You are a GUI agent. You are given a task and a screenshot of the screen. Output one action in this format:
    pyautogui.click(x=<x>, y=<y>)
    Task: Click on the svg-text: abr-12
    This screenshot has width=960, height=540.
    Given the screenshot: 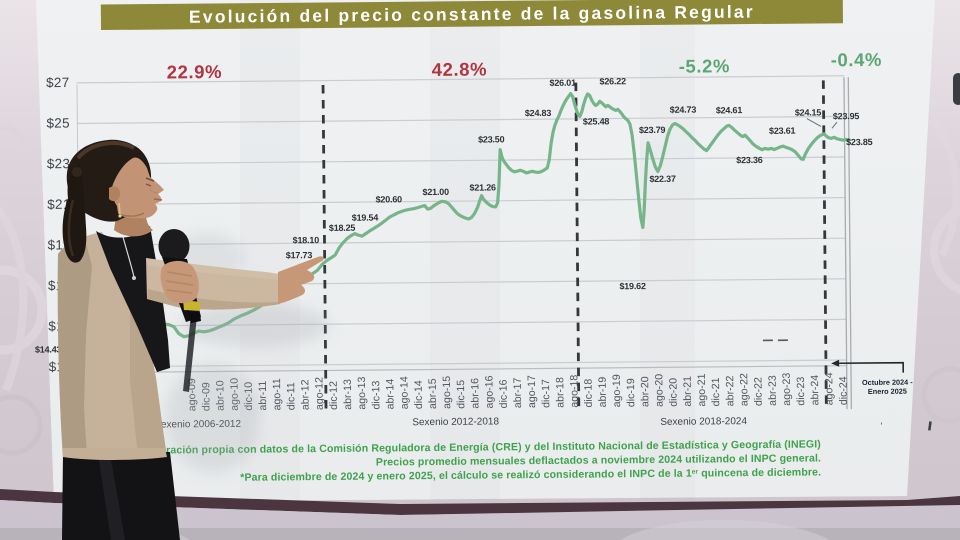 What is the action you would take?
    pyautogui.click(x=305, y=394)
    